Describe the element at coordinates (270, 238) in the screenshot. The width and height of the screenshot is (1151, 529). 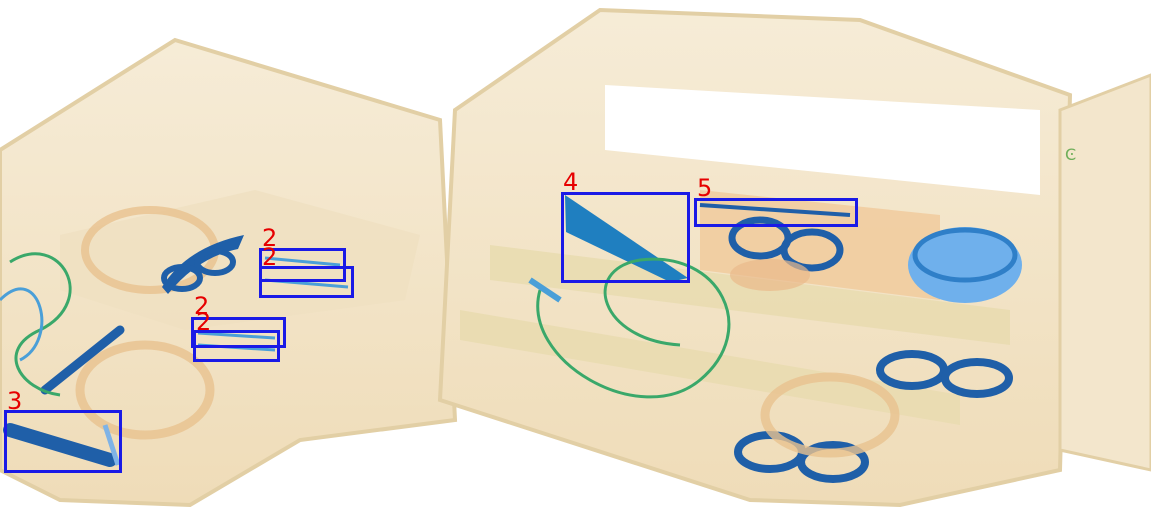
I see `detection-label-2a: 2` at that location.